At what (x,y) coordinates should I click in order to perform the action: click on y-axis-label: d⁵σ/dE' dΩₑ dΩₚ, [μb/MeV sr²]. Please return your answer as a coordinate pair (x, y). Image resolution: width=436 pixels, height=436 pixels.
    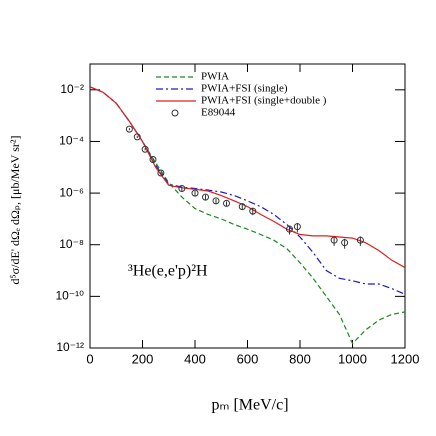
    Looking at the image, I should click on (15, 209).